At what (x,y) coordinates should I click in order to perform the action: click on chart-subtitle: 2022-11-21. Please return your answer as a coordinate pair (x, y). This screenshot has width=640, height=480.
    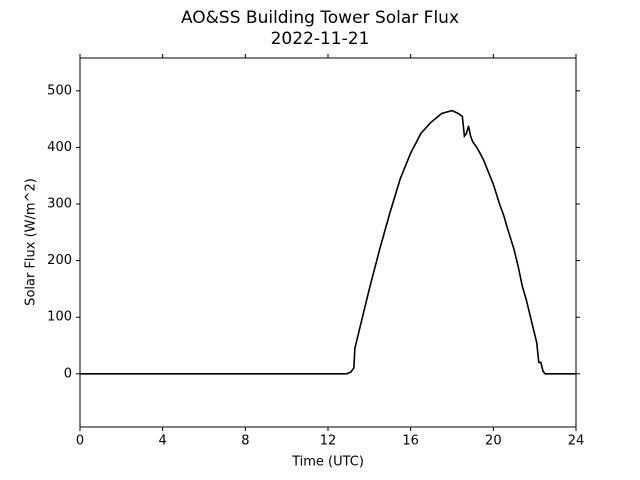
    Looking at the image, I should click on (320, 39).